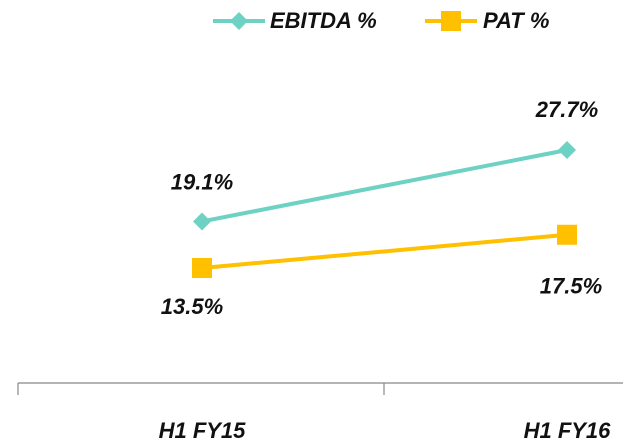 The image size is (623, 445). What do you see at coordinates (192, 306) in the screenshot?
I see `data-label: 13.5%` at bounding box center [192, 306].